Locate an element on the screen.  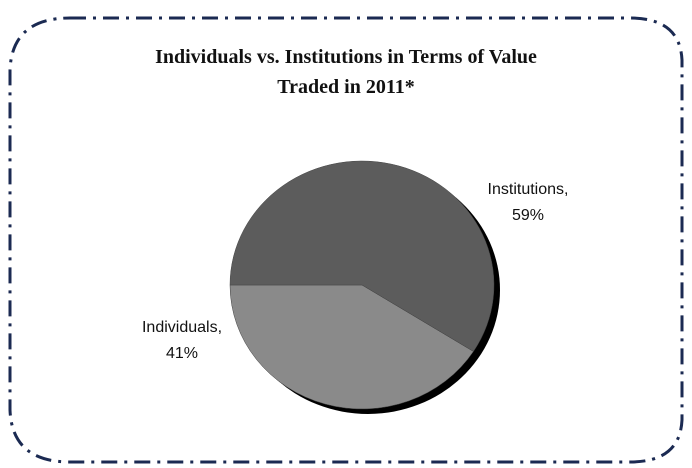
slice-value-label: 41% is located at coordinates (182, 353).